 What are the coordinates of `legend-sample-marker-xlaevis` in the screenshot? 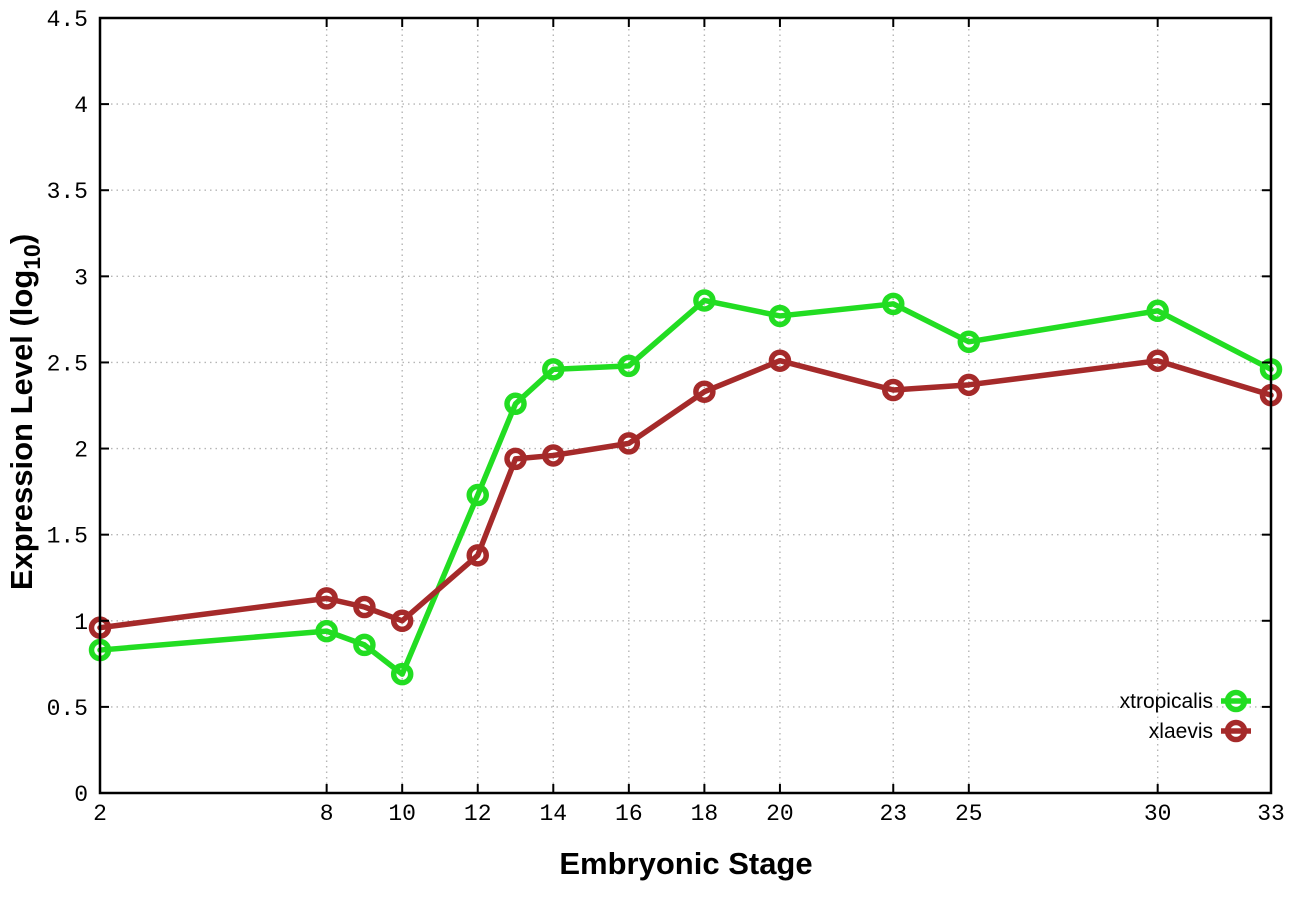 It's located at (1236, 731).